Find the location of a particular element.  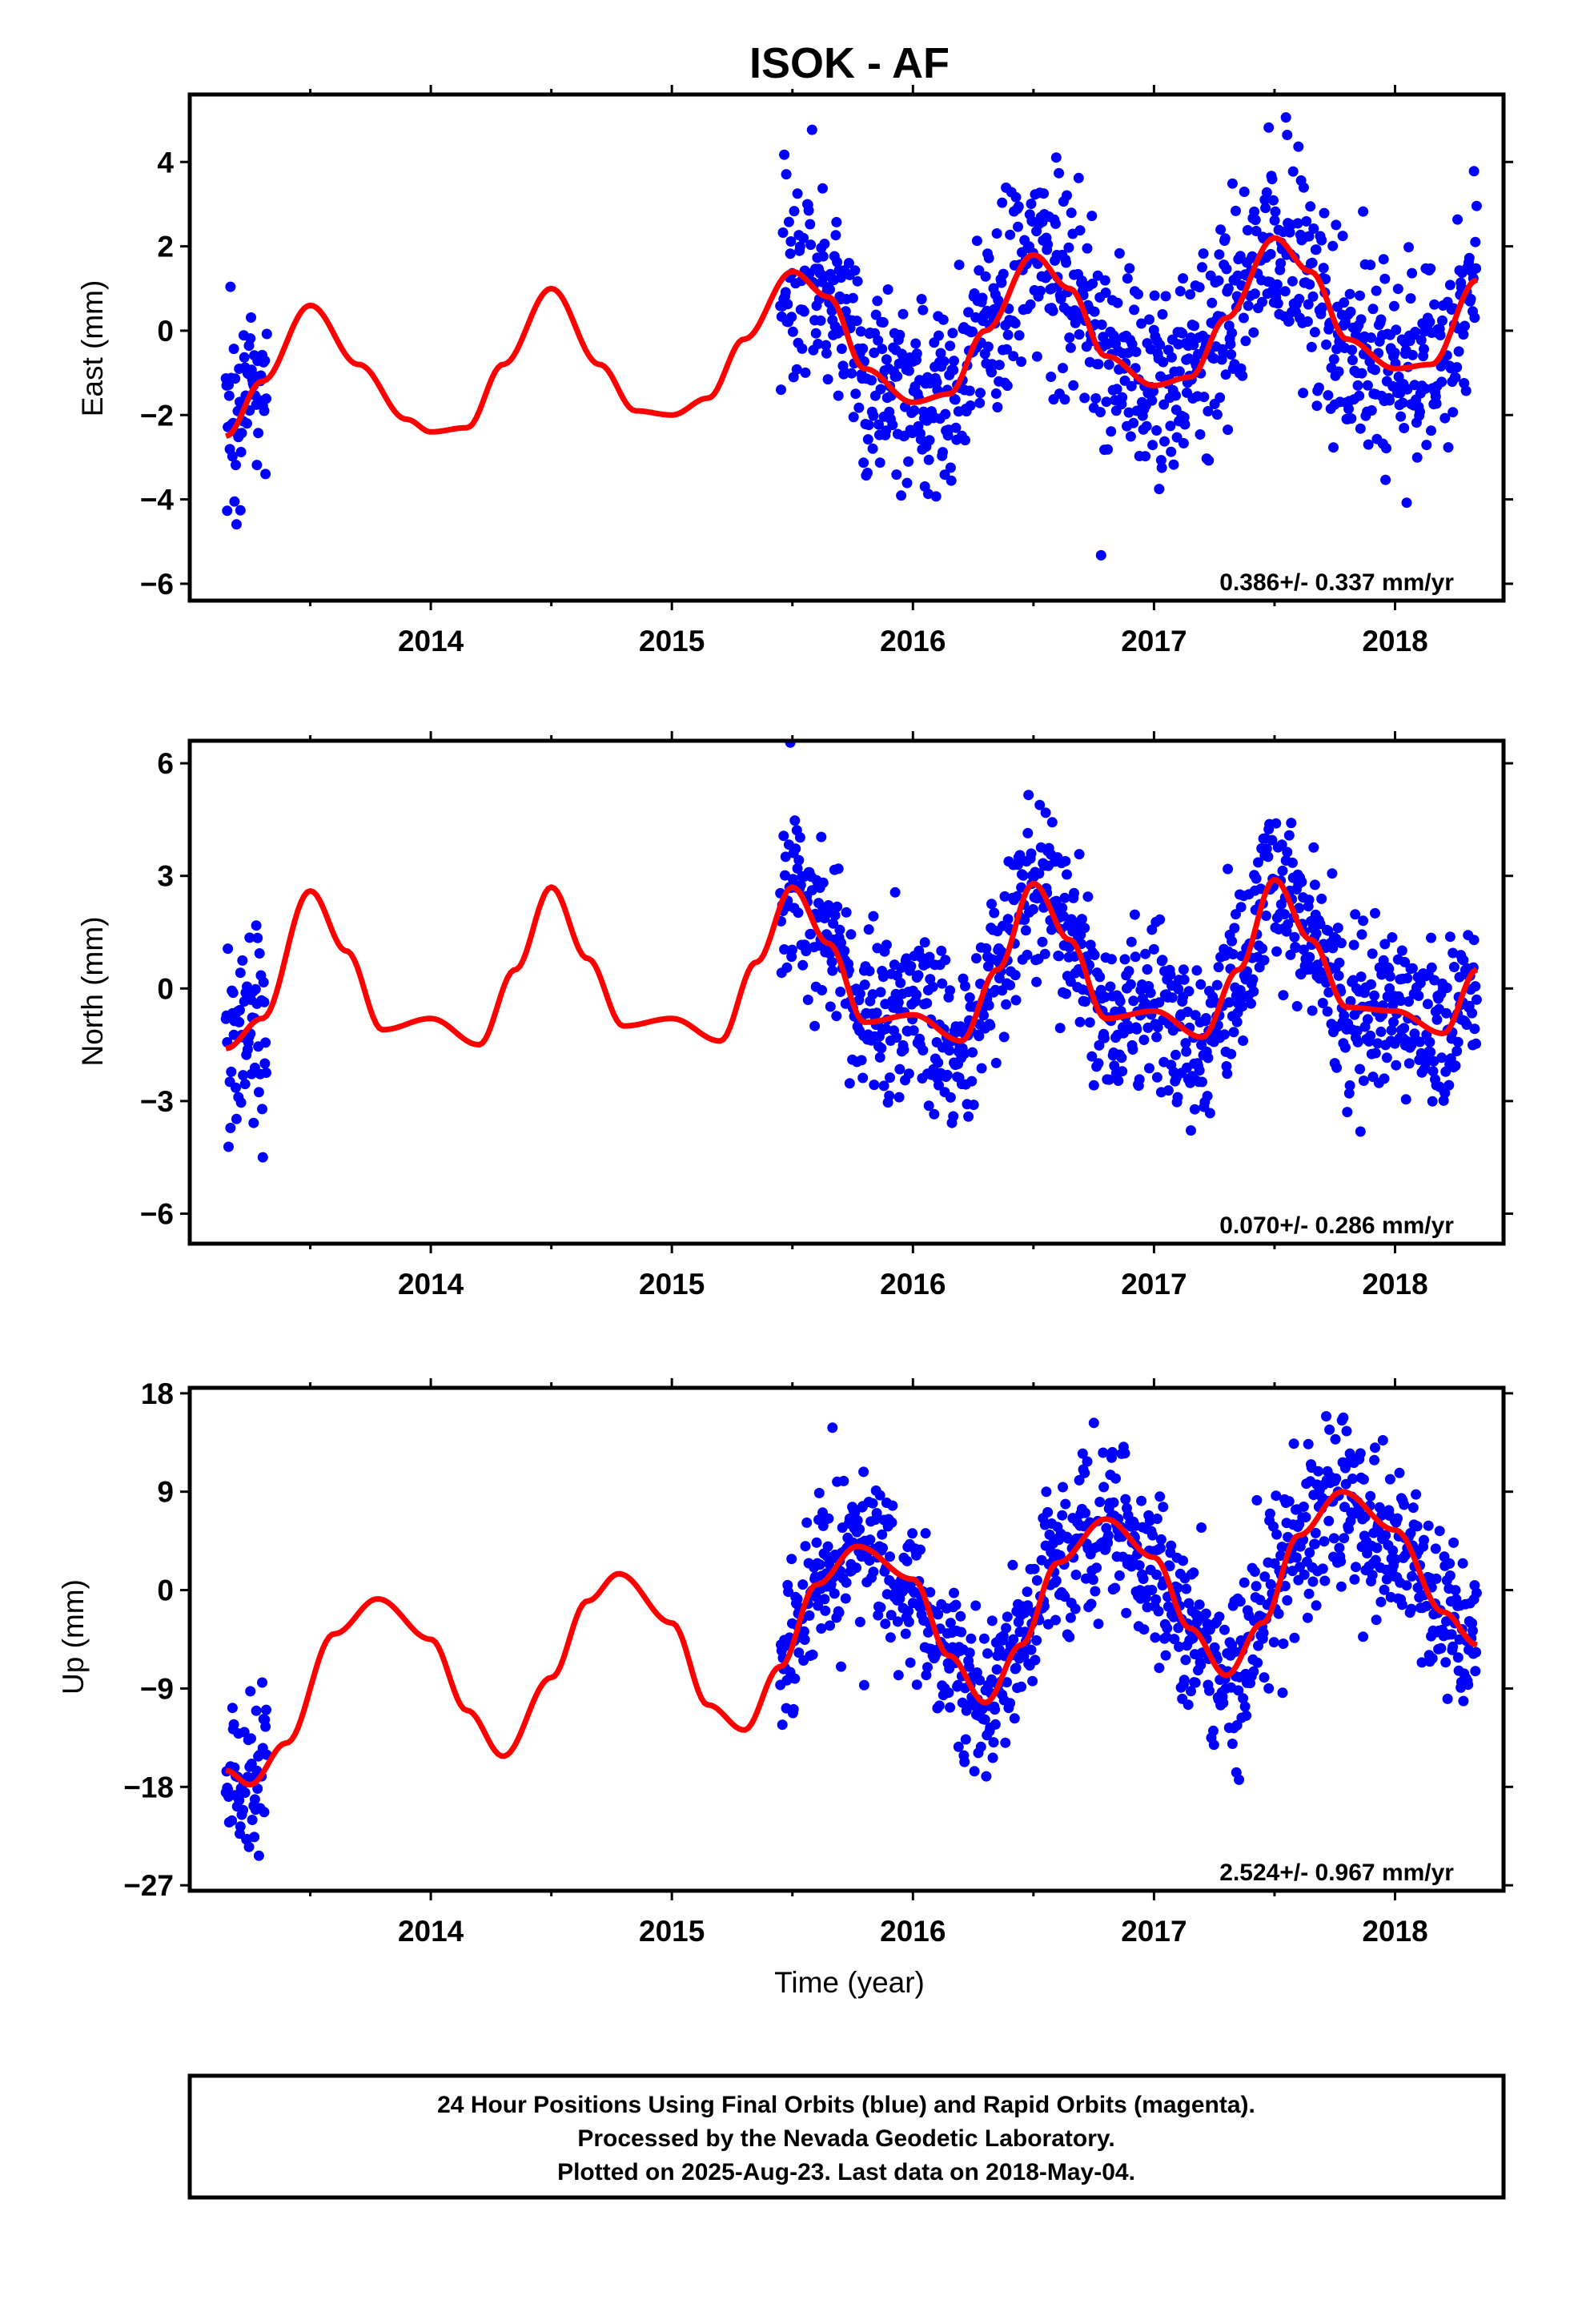

up-x-tick-label: 2015 is located at coordinates (672, 1931).